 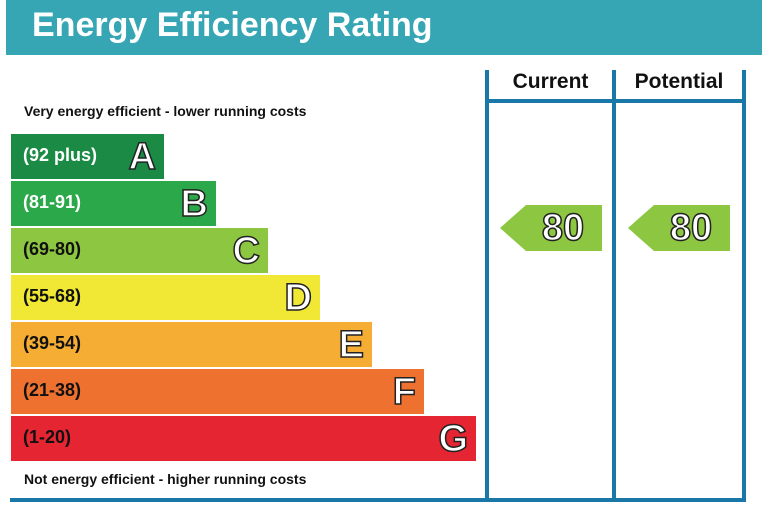 What do you see at coordinates (113, 203) in the screenshot?
I see `band-b: (81-91) B` at bounding box center [113, 203].